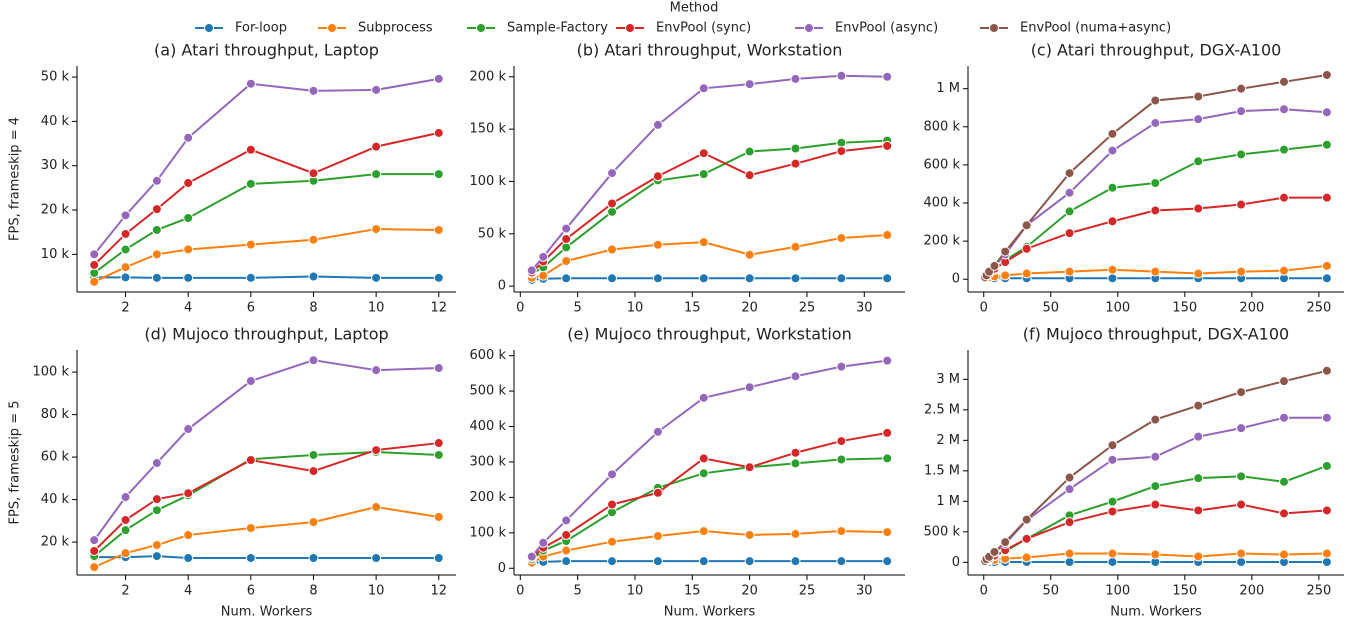 The width and height of the screenshot is (1360, 619). Describe the element at coordinates (694, 8) in the screenshot. I see `legend-title: Method` at that location.